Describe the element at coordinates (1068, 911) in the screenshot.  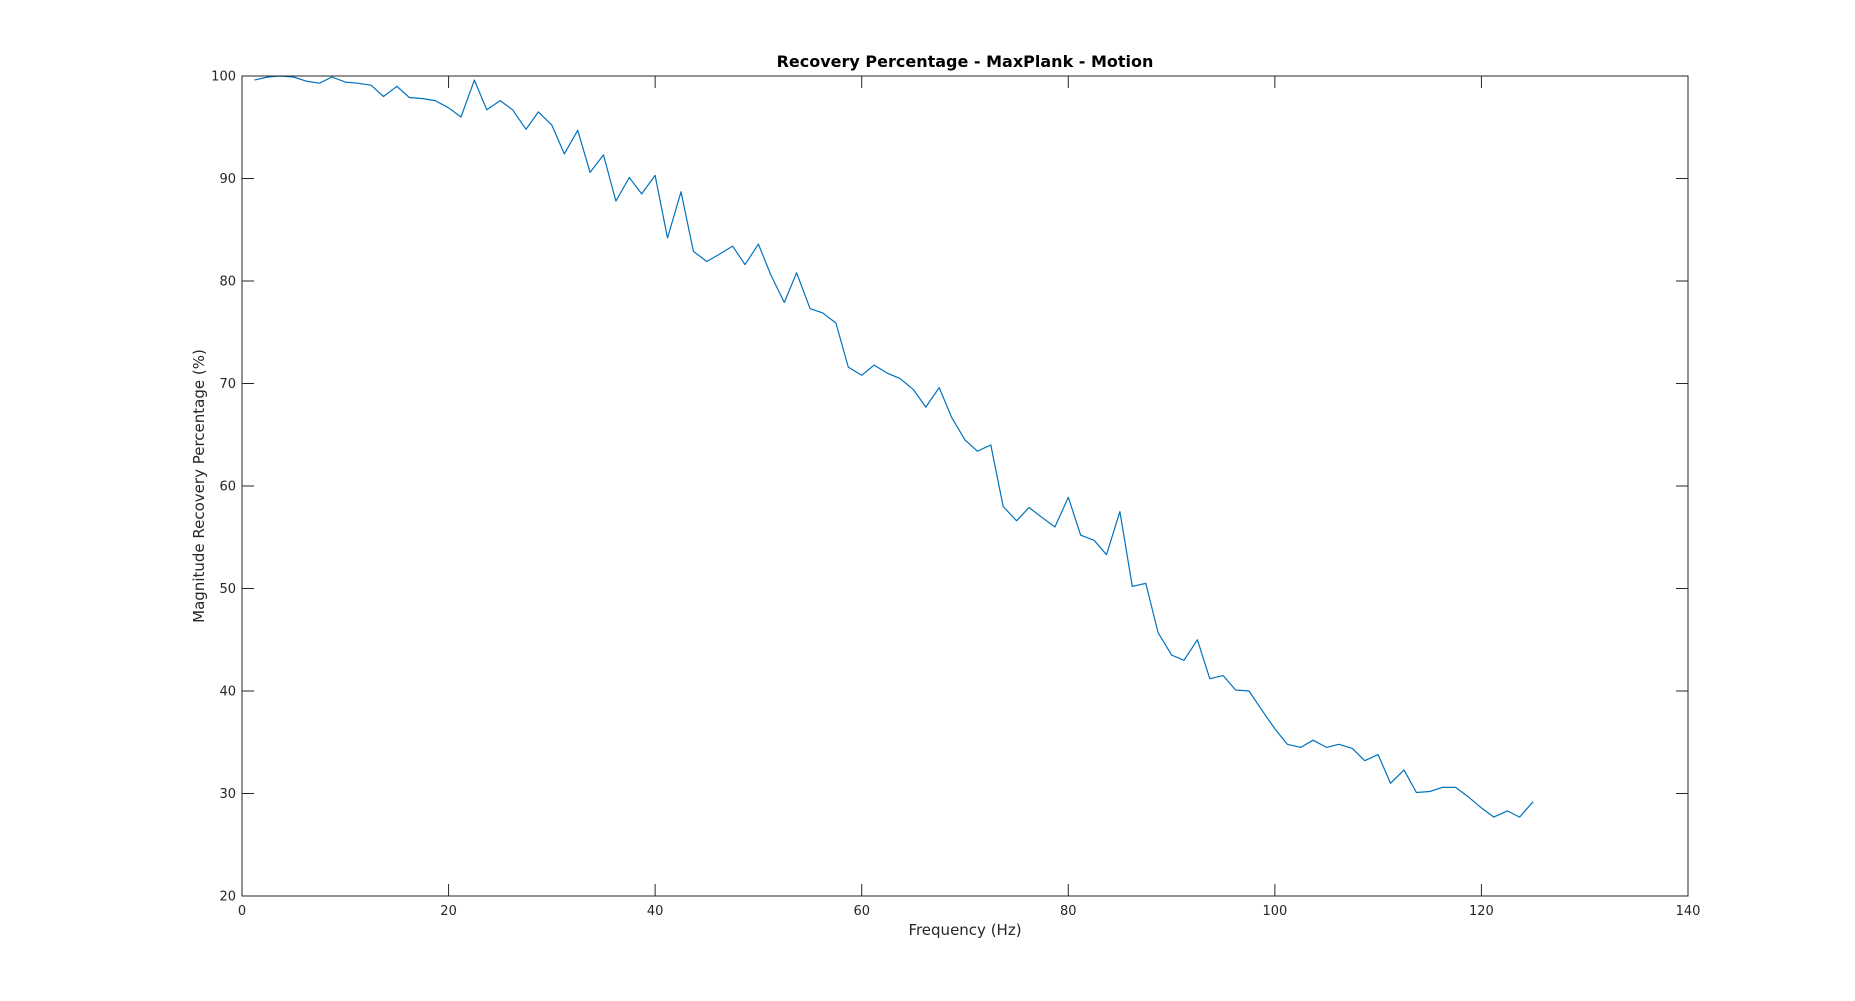
I see `x-tick-label: 80` at that location.